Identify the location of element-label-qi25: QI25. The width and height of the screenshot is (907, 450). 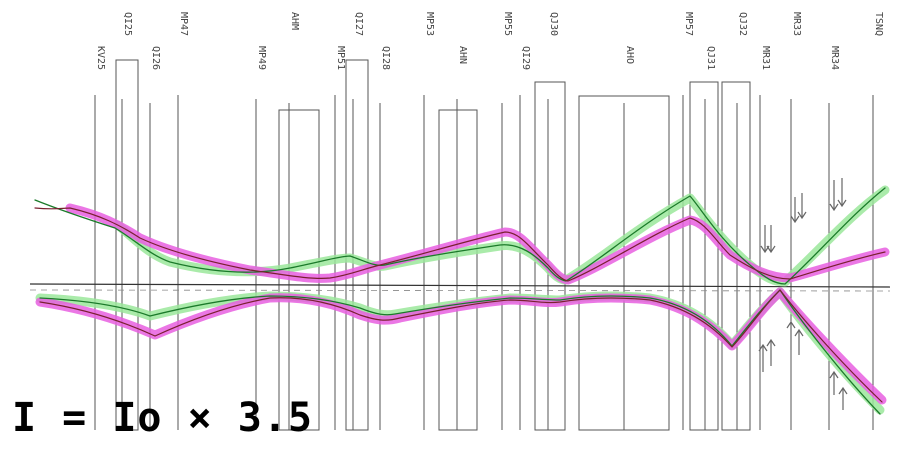
(127, 24).